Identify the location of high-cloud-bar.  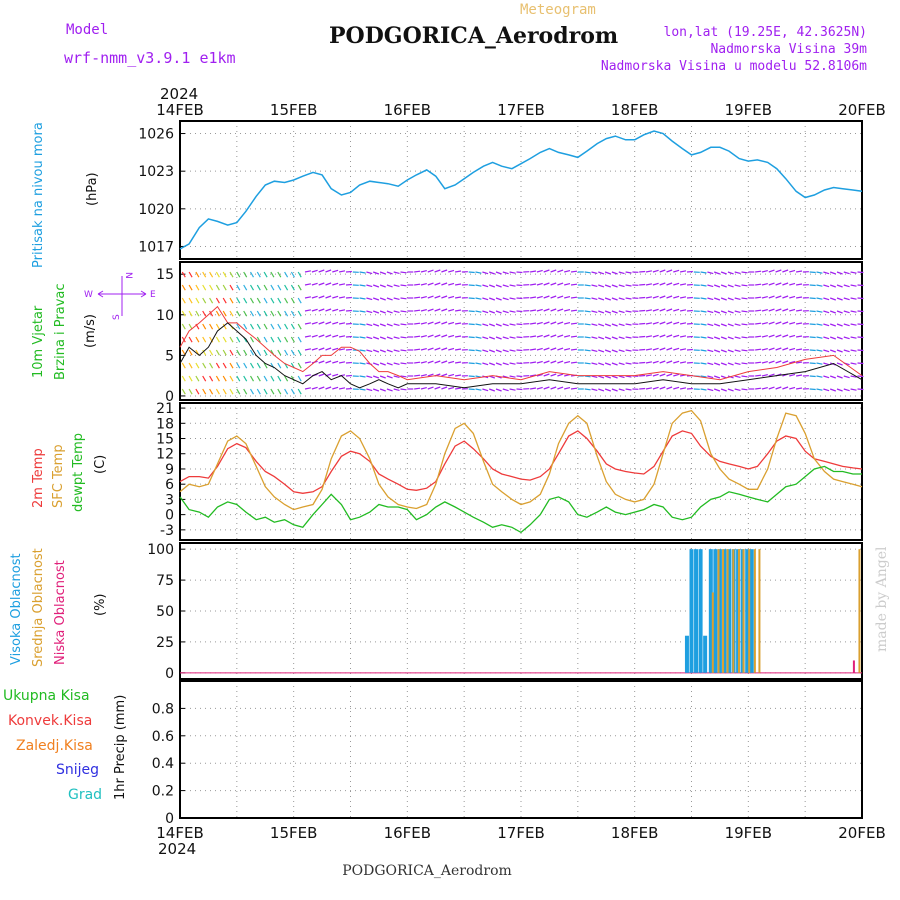
(705, 654).